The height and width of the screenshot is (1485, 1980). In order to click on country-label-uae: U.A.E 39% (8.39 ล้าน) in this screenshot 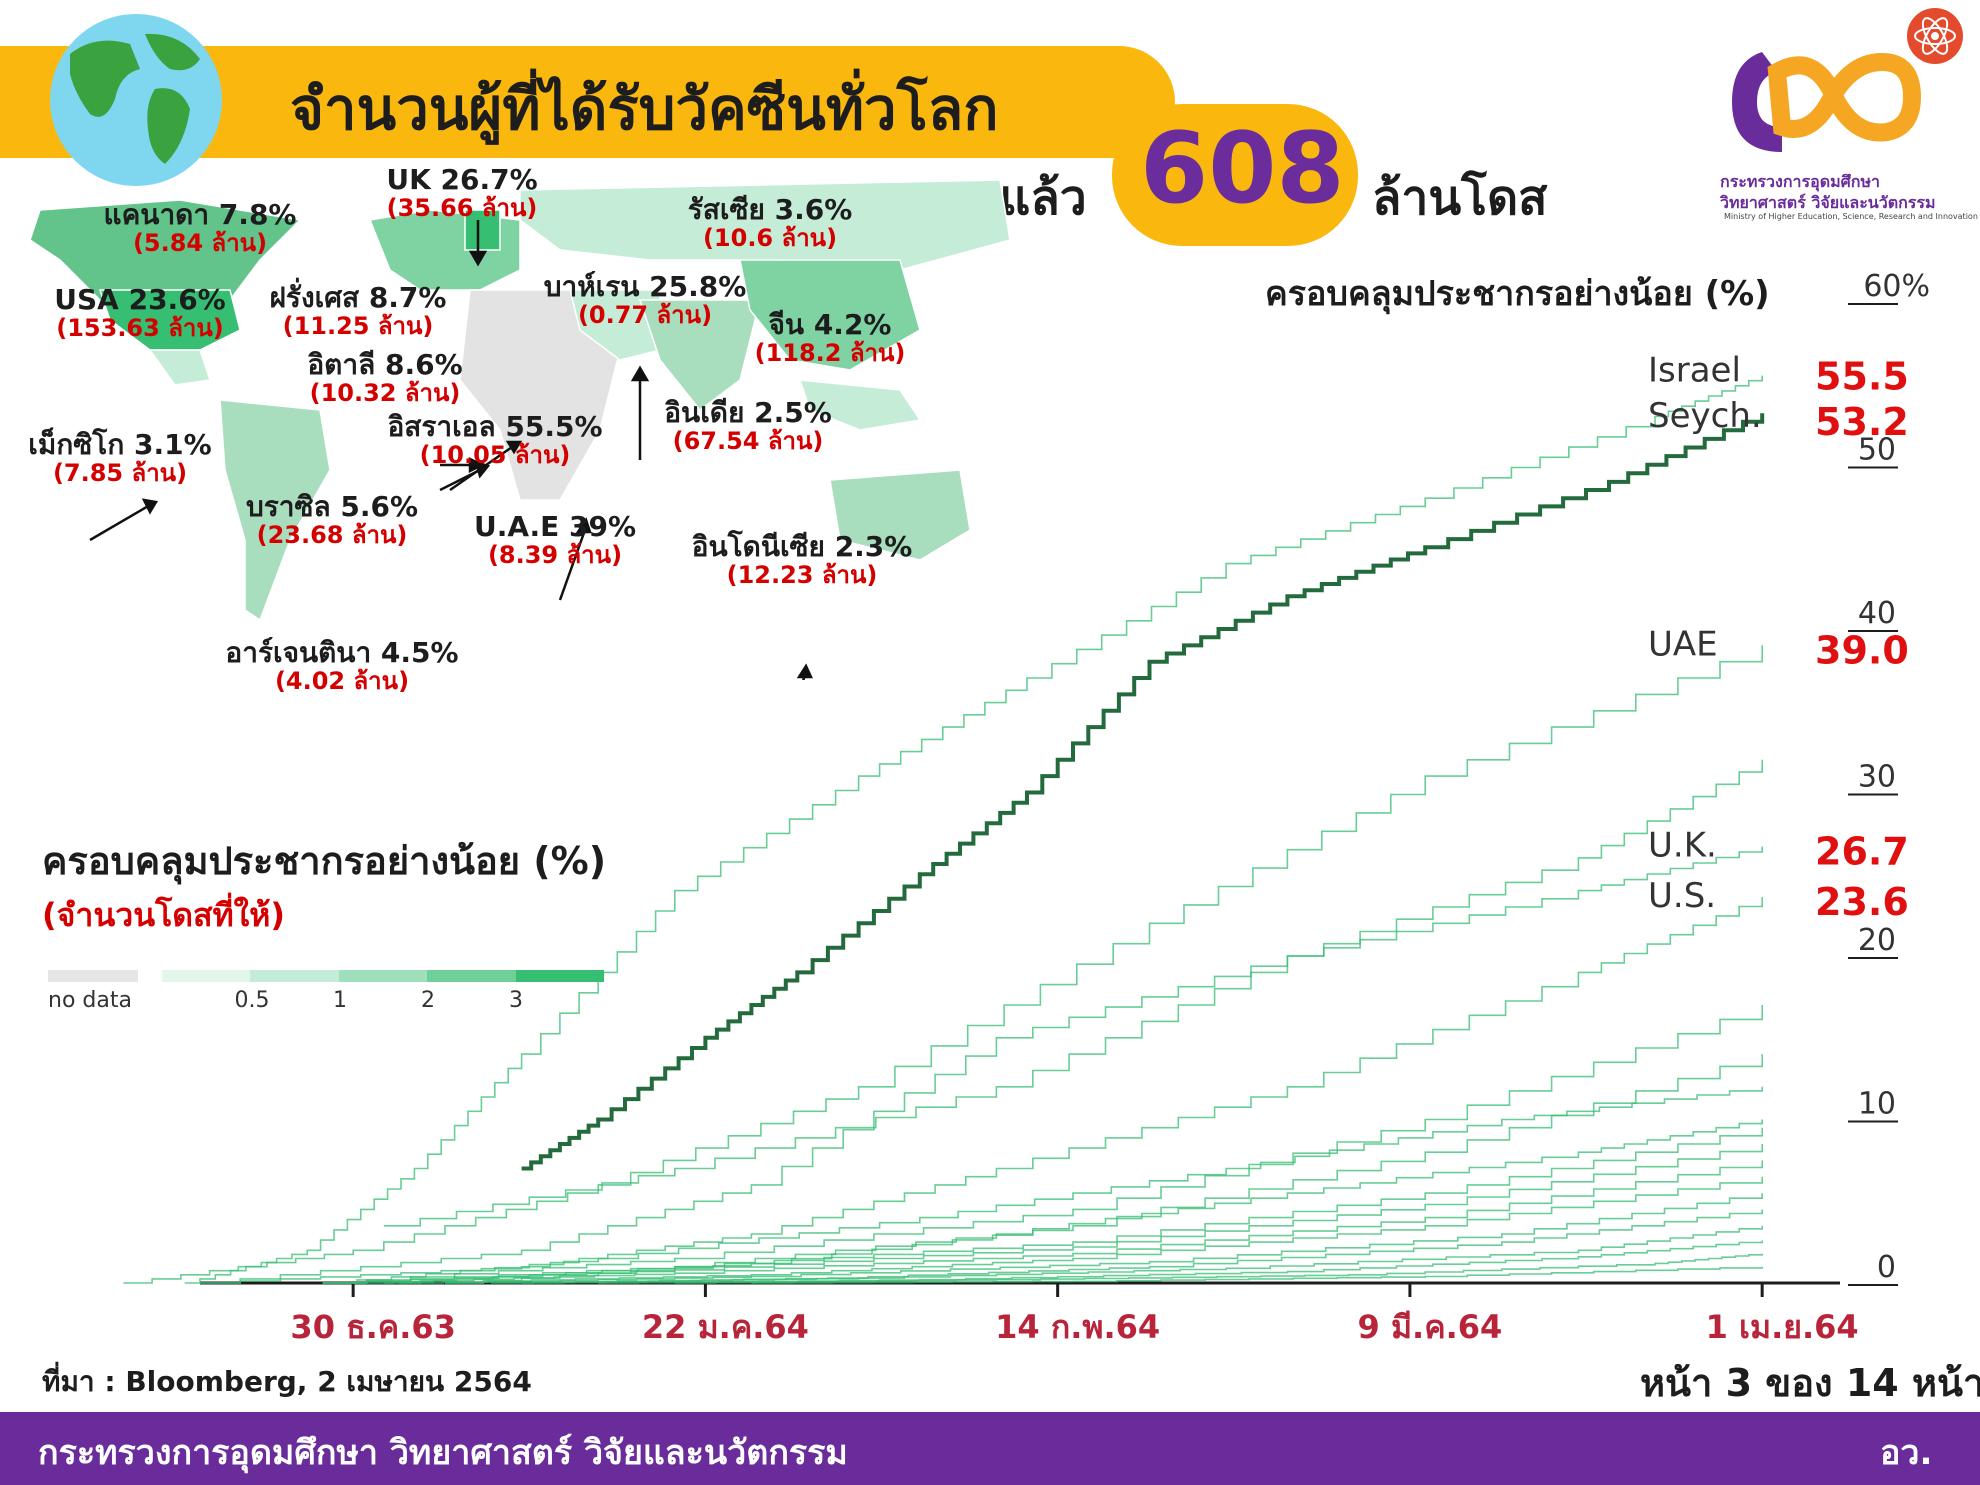, I will do `click(555, 539)`.